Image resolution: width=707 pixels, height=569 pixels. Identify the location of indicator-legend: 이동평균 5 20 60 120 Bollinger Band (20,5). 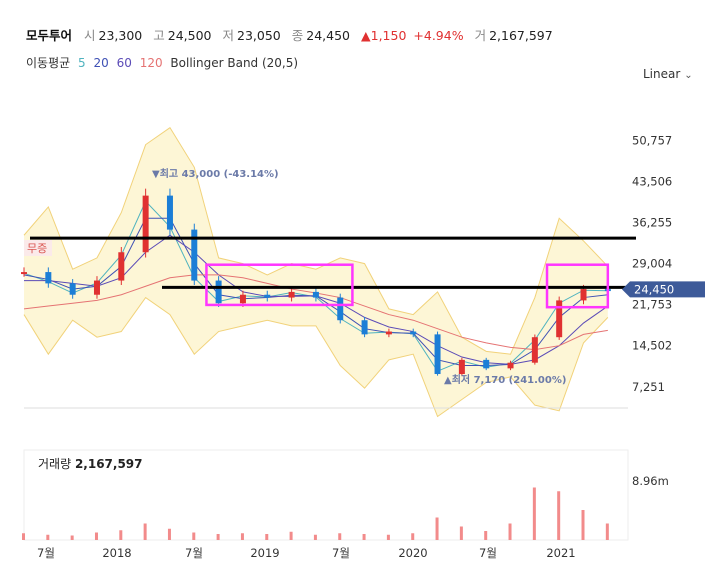
(164, 62).